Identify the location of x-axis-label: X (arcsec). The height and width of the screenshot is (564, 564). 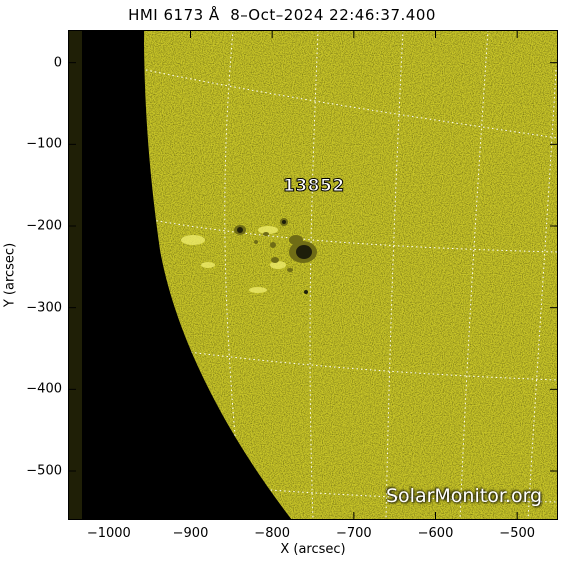
(313, 549).